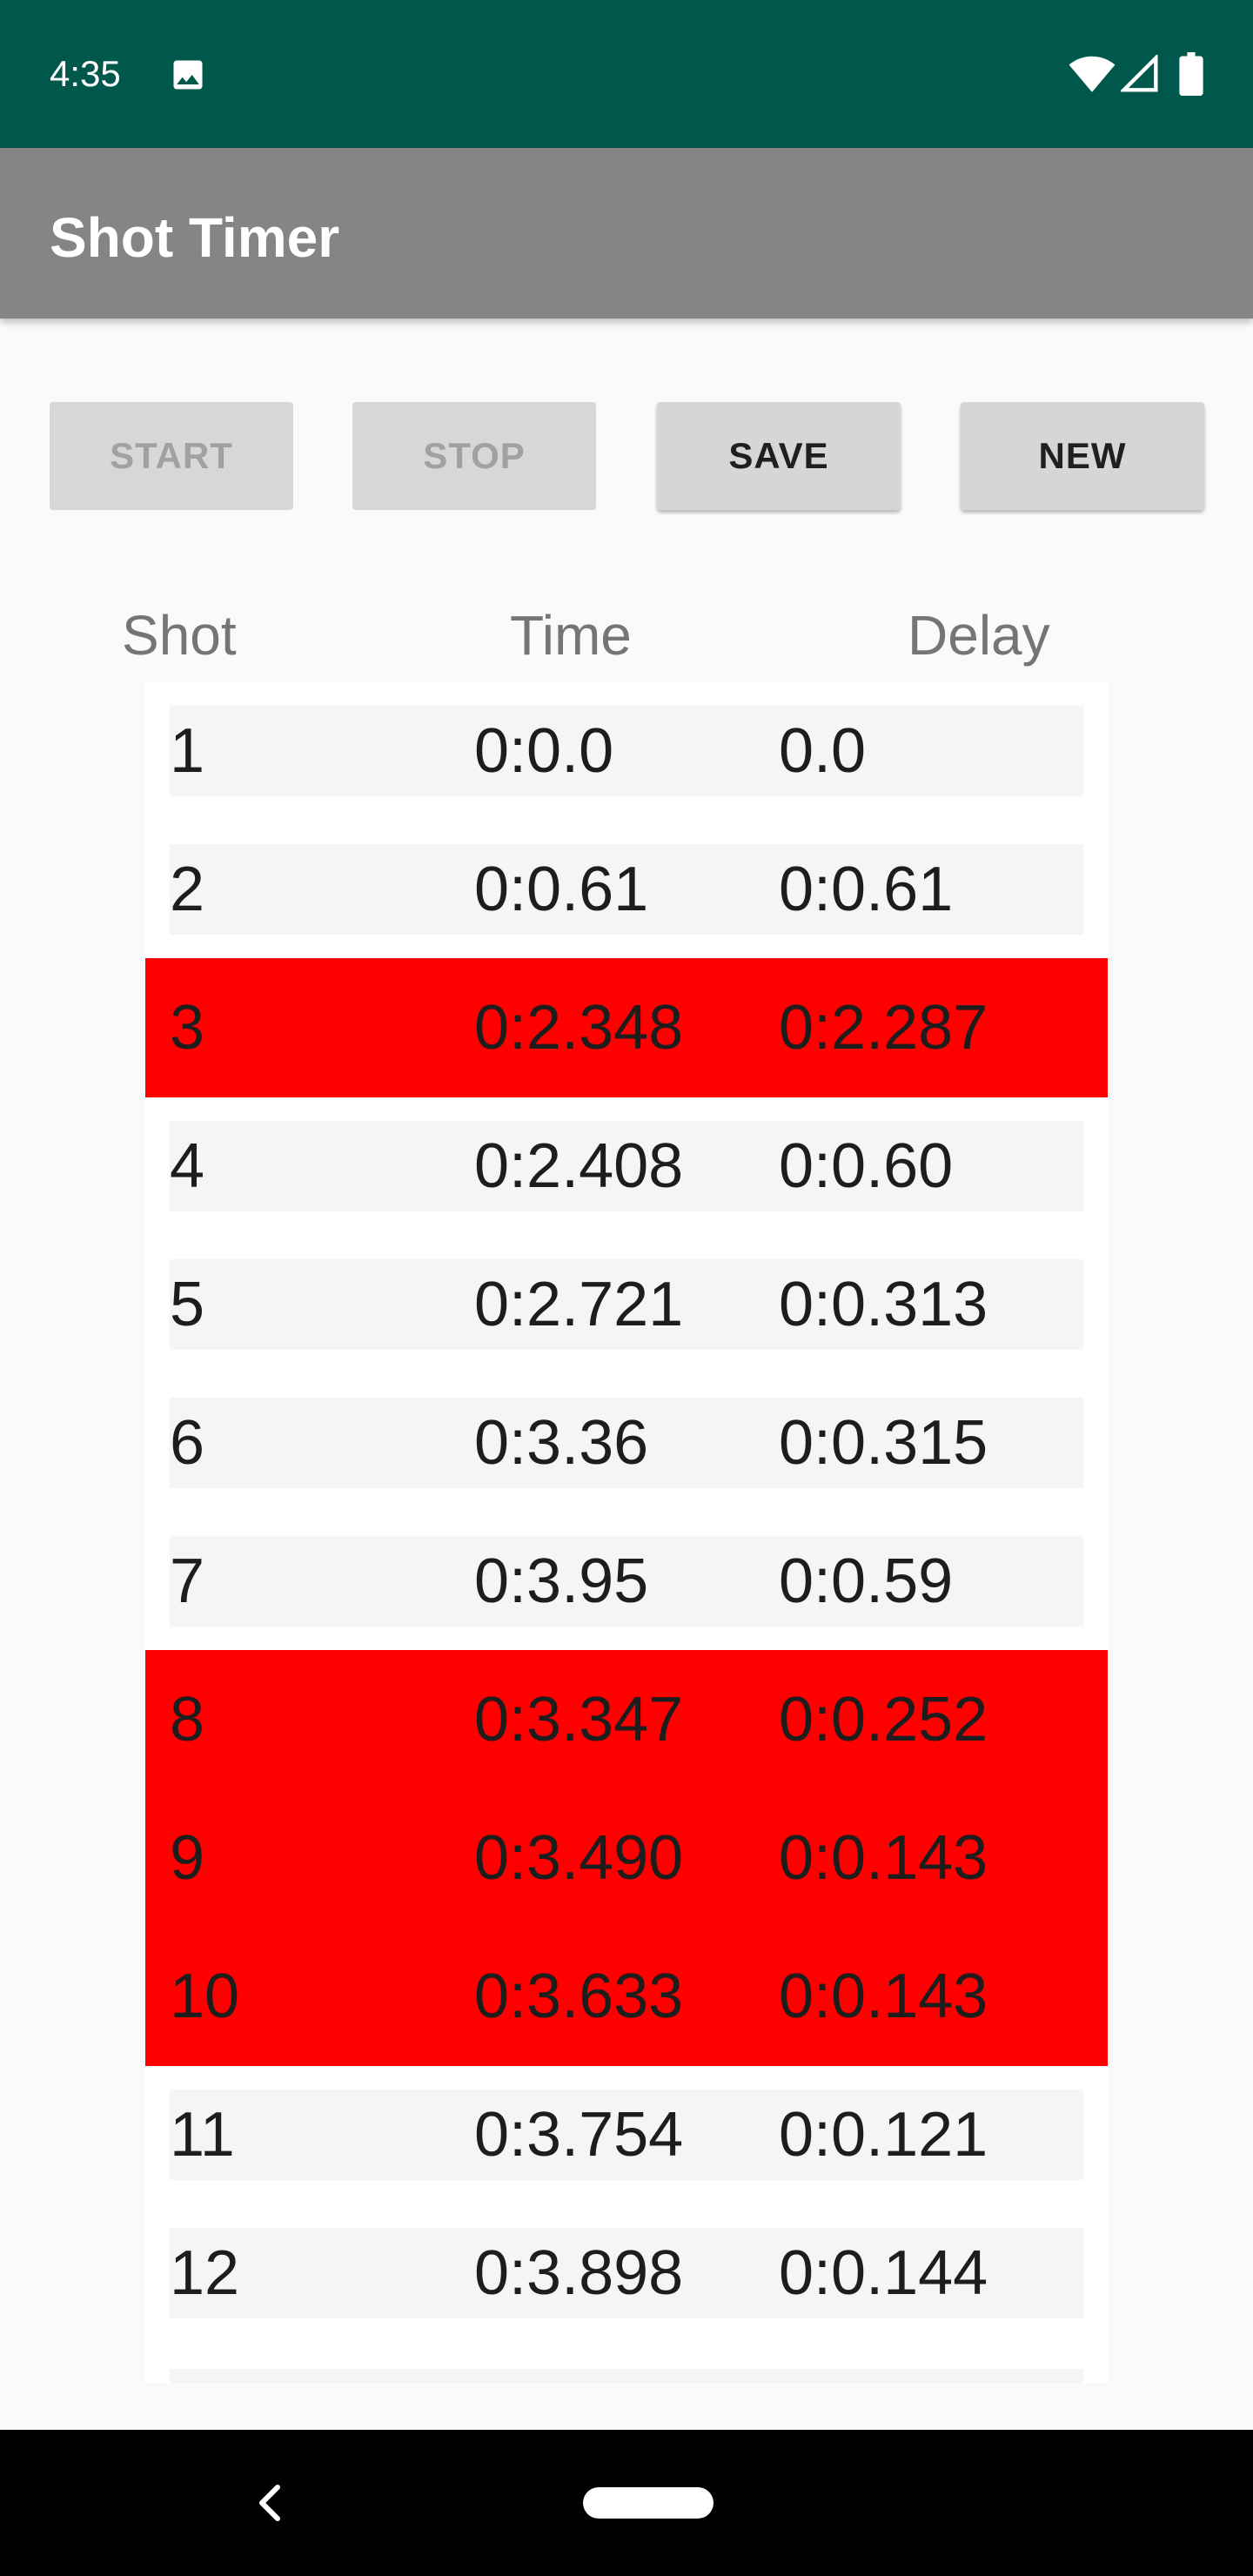 This screenshot has width=1253, height=2576. What do you see at coordinates (187, 1581) in the screenshot?
I see `shot-number: 7` at bounding box center [187, 1581].